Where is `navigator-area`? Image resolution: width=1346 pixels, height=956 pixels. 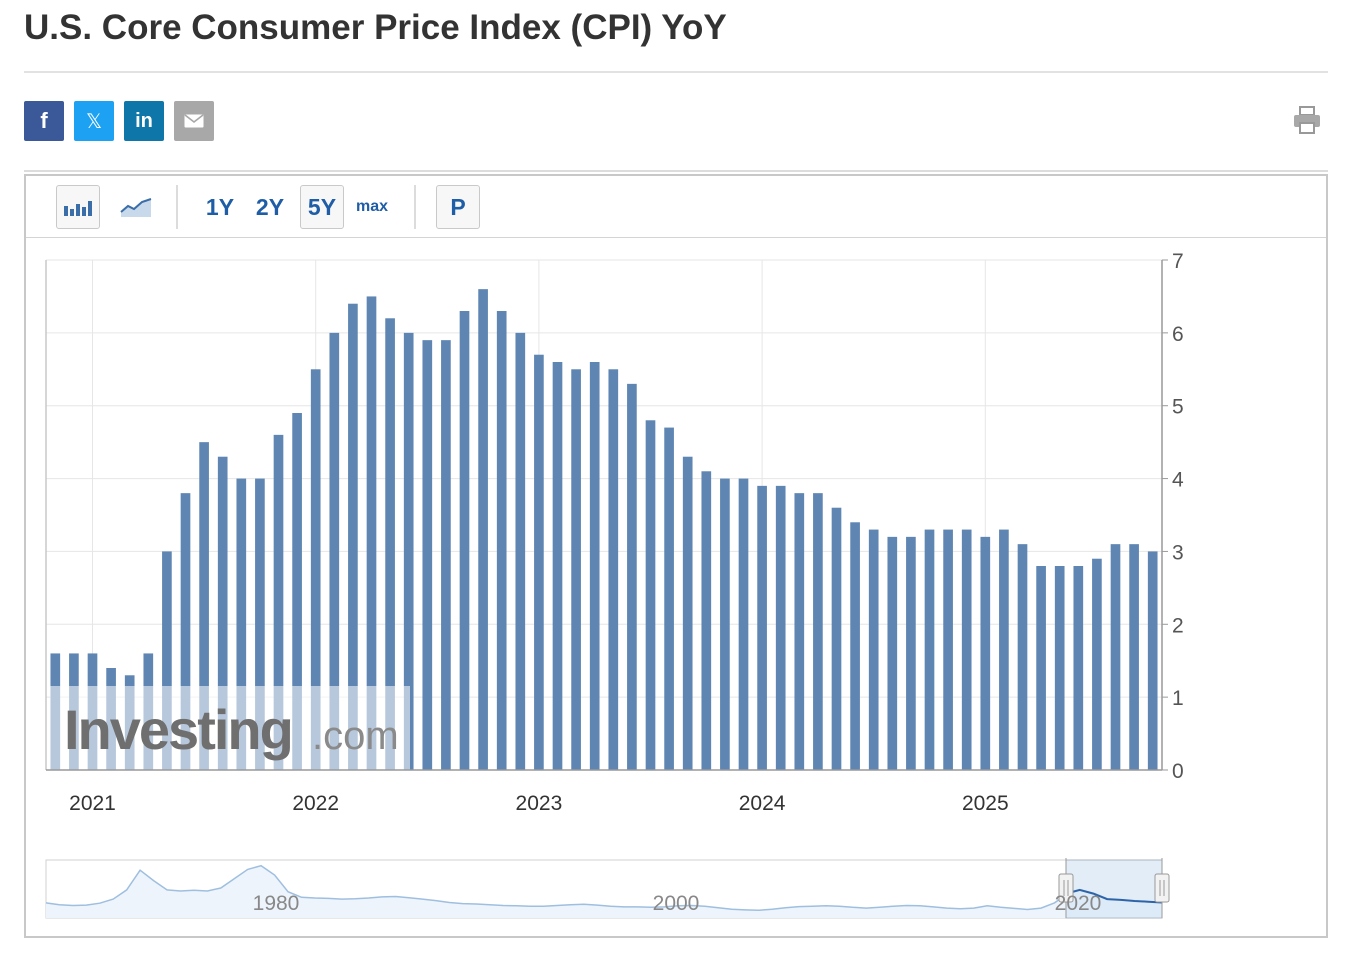
navigator-area is located at coordinates (604, 891).